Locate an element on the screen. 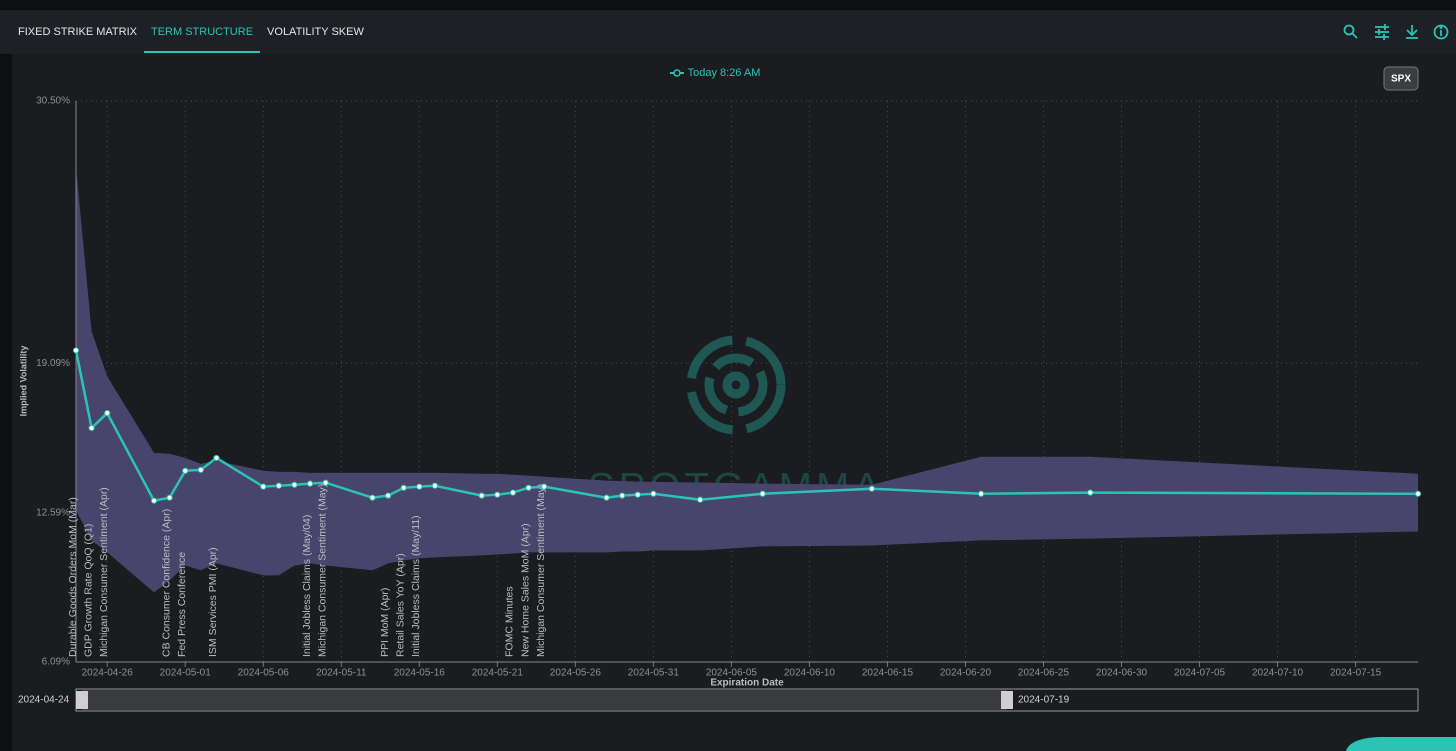  x-tick-label: 2024-06-05 is located at coordinates (732, 673).